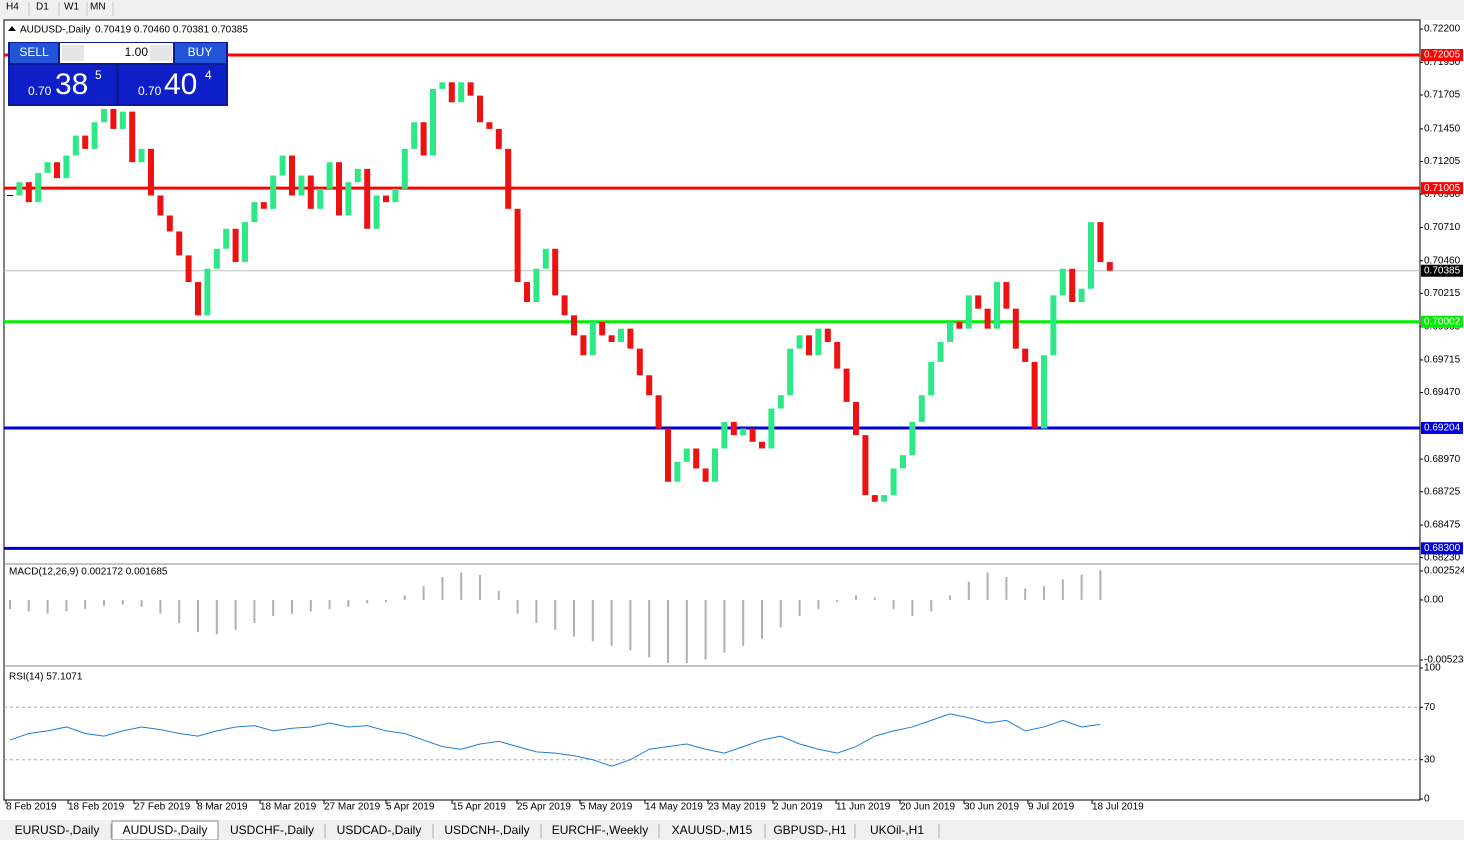  I want to click on x-tick-label: 18 Jul 2019, so click(1118, 807).